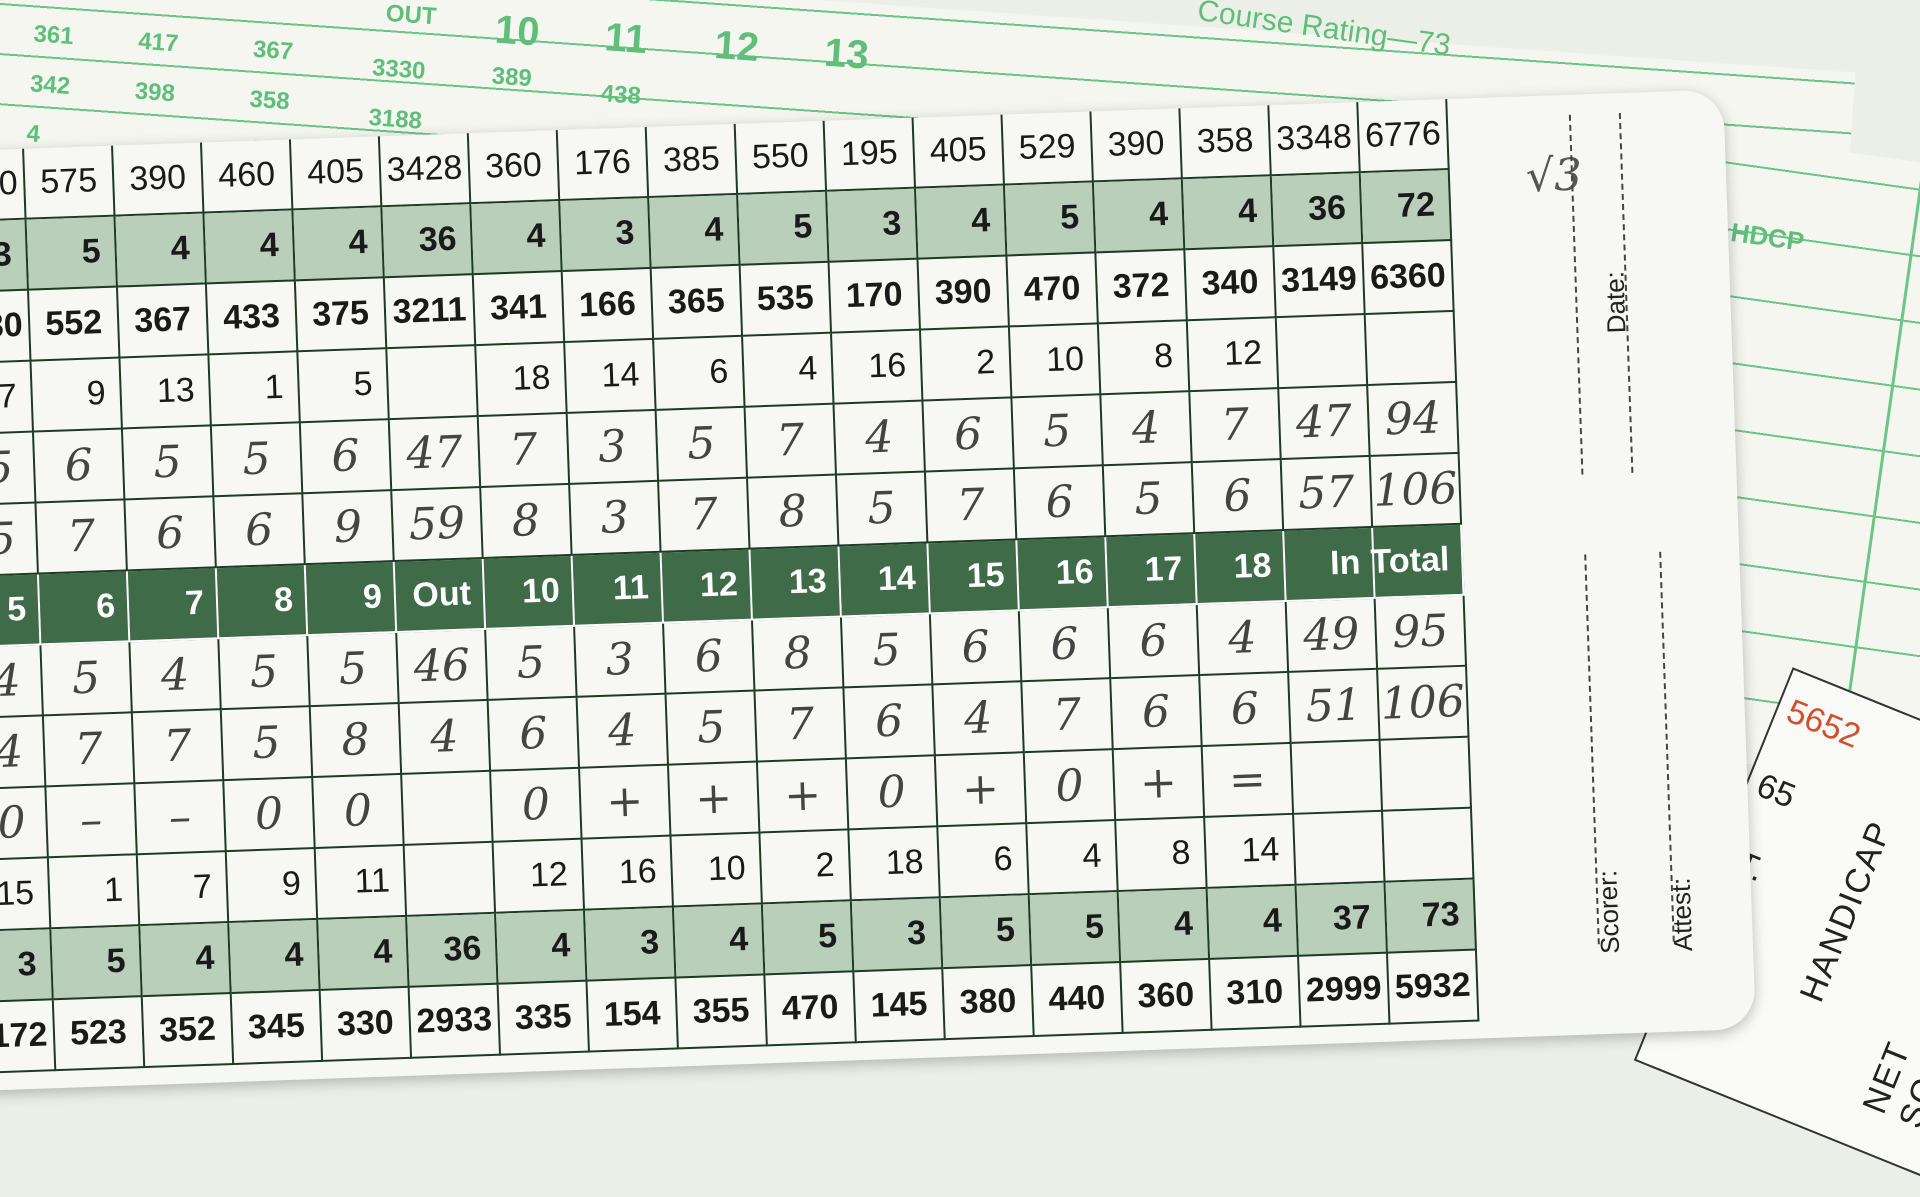 The image size is (1920, 1197). I want to click on score-cell: 36, so click(428, 241).